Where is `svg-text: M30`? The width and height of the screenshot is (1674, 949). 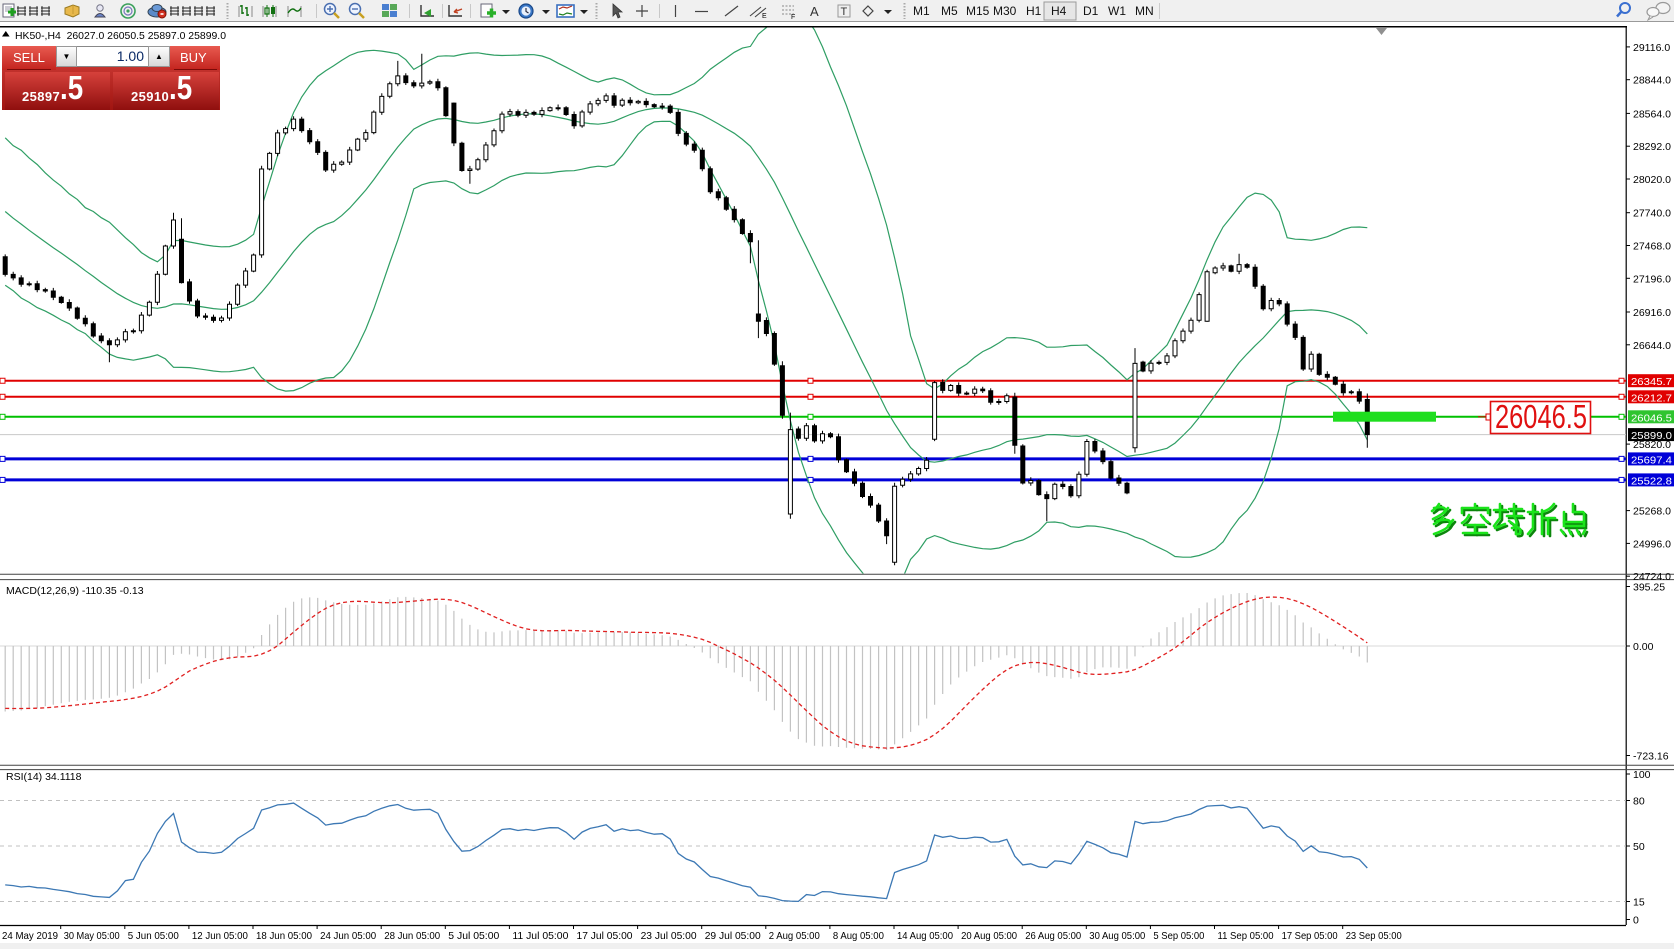 svg-text: M30 is located at coordinates (1005, 11).